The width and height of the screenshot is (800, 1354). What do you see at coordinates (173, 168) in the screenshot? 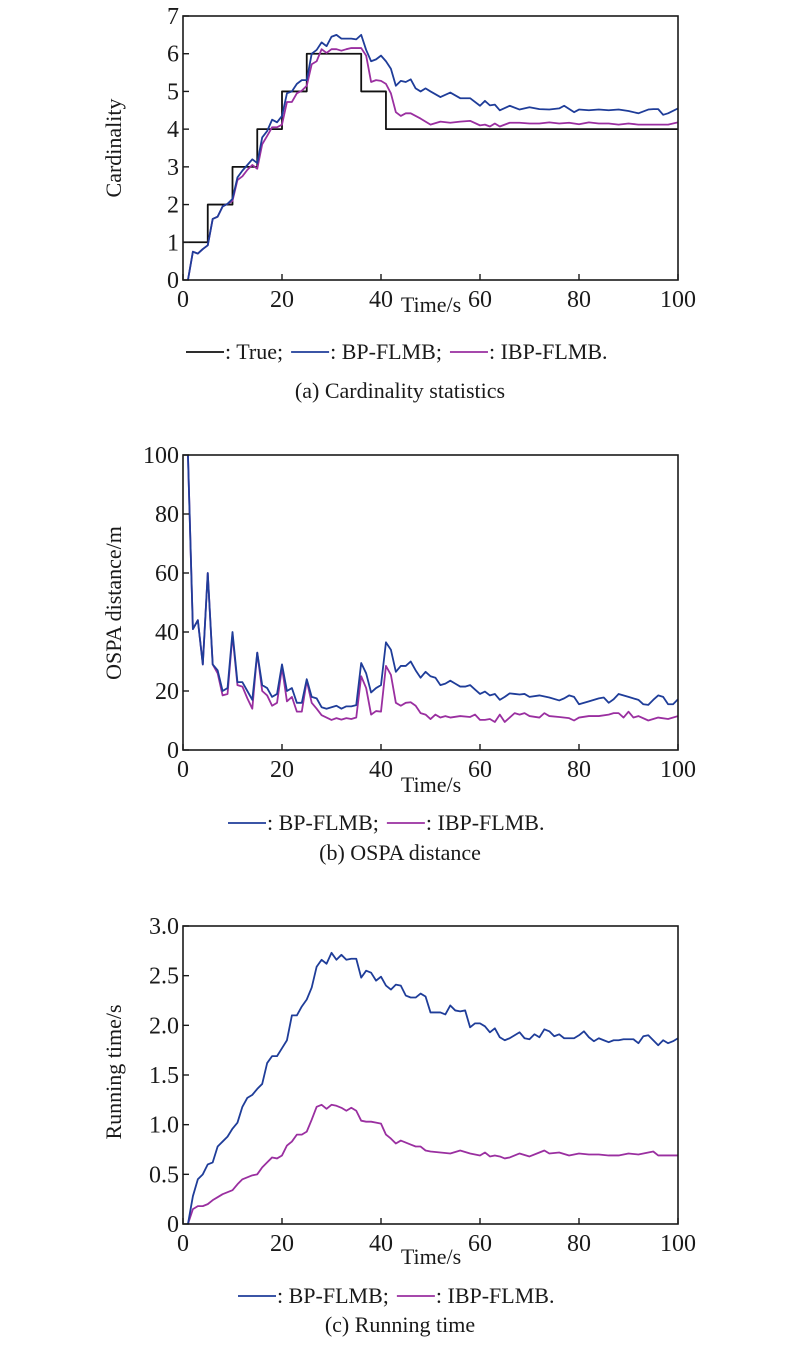
I see `y-tick-label: 3` at bounding box center [173, 168].